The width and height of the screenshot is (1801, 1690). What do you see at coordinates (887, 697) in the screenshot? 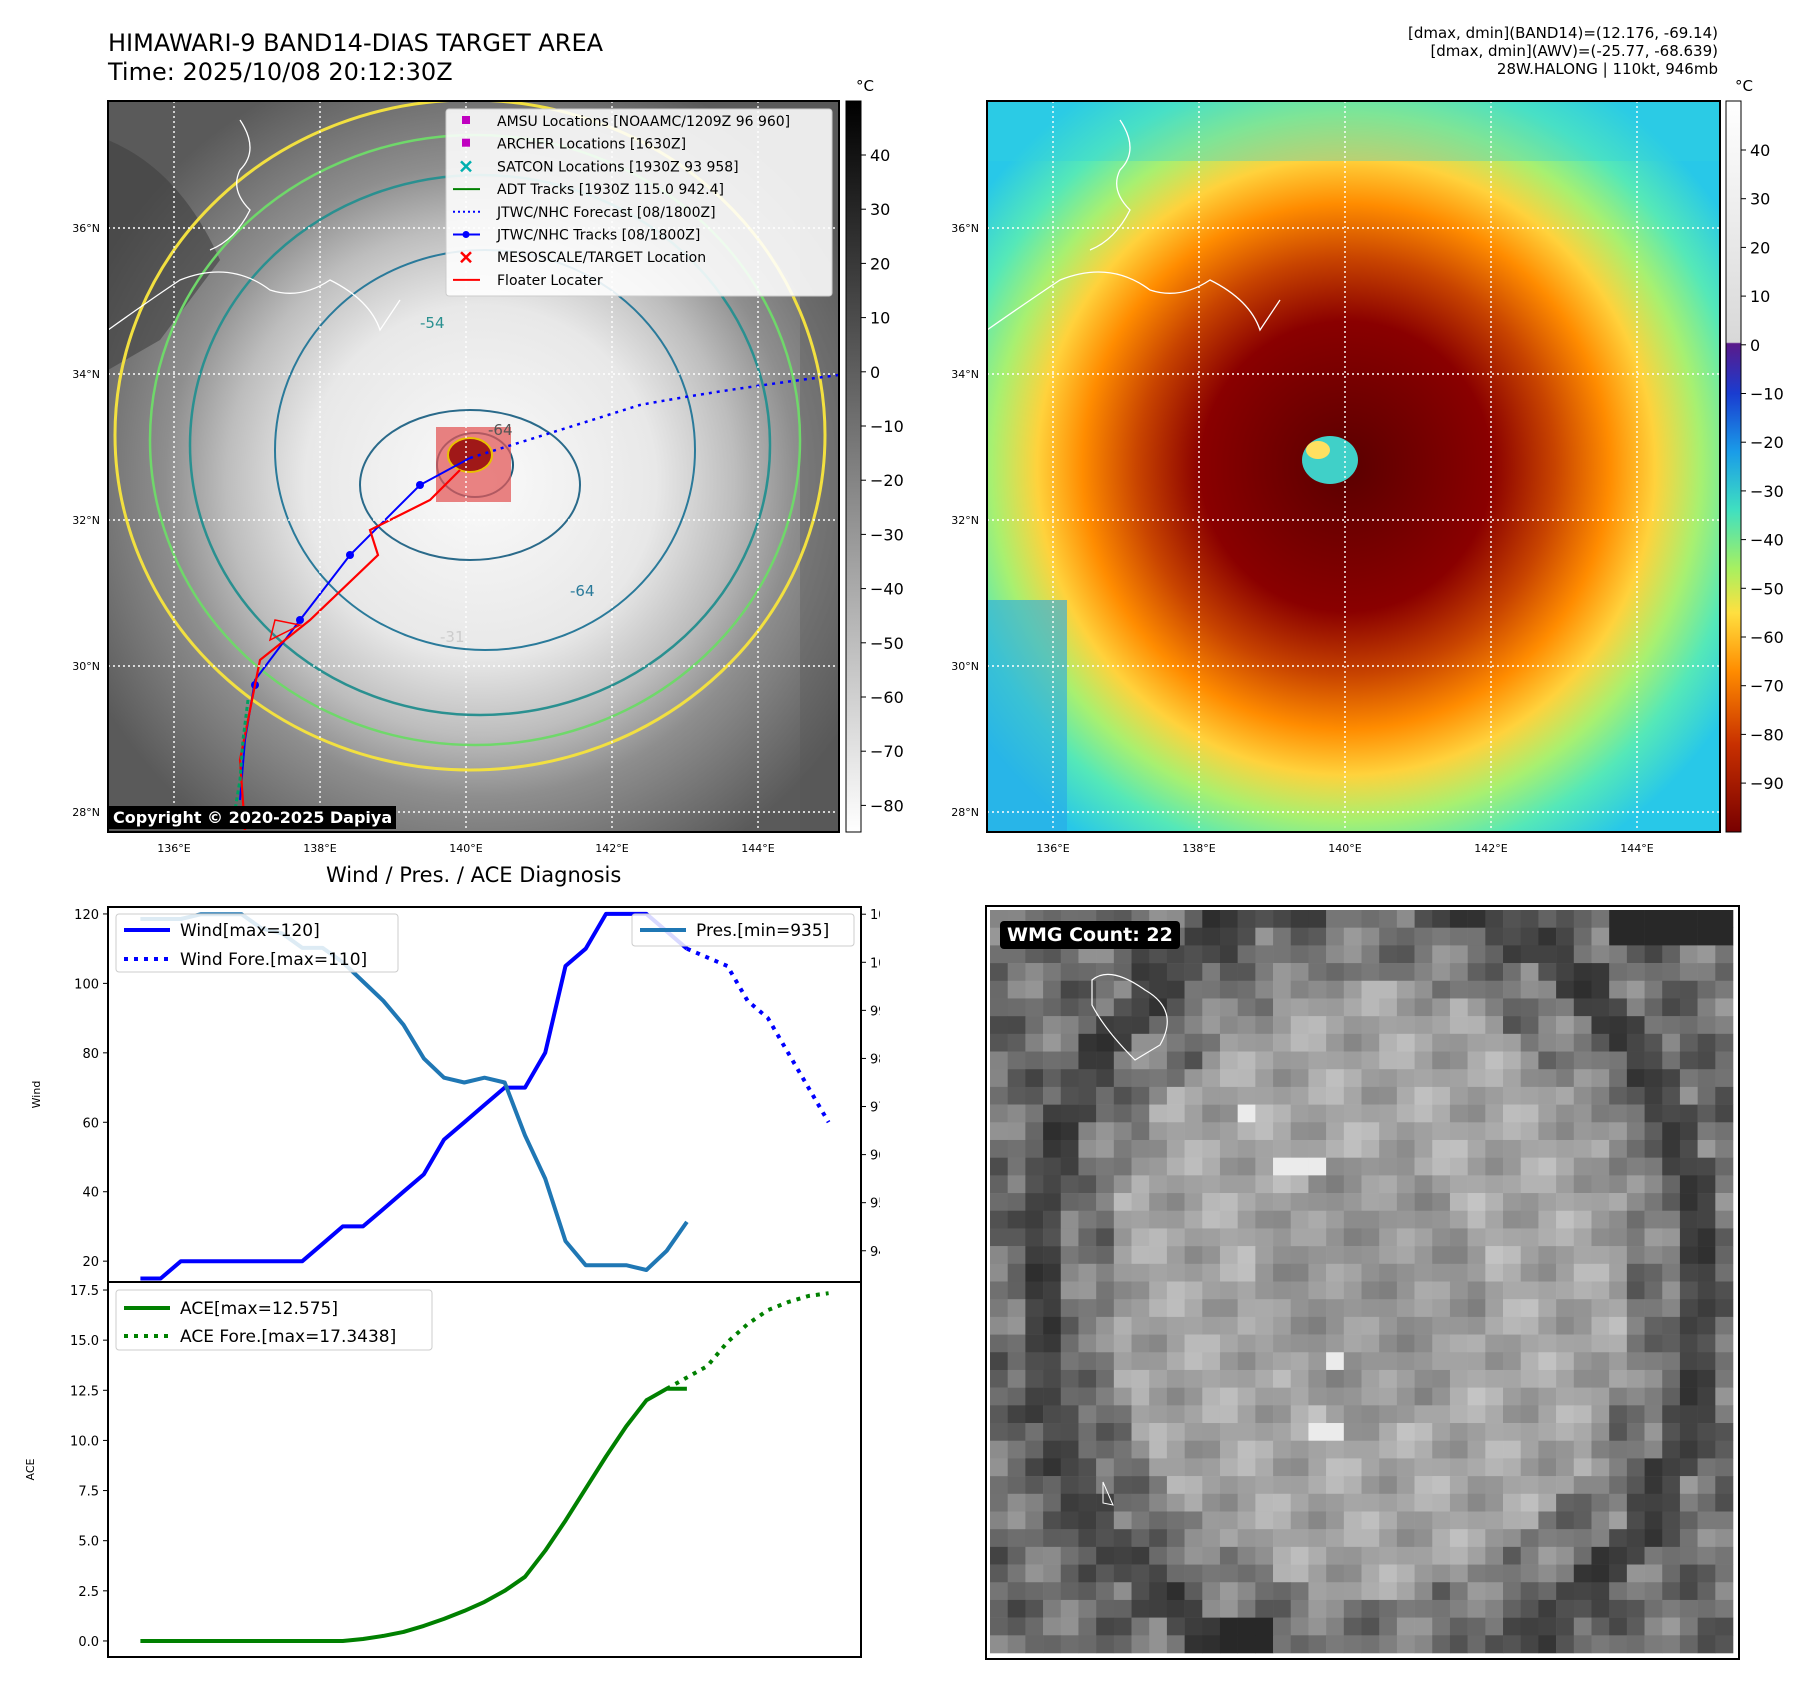
I see `colorbar-tick-label: −60` at bounding box center [887, 697].